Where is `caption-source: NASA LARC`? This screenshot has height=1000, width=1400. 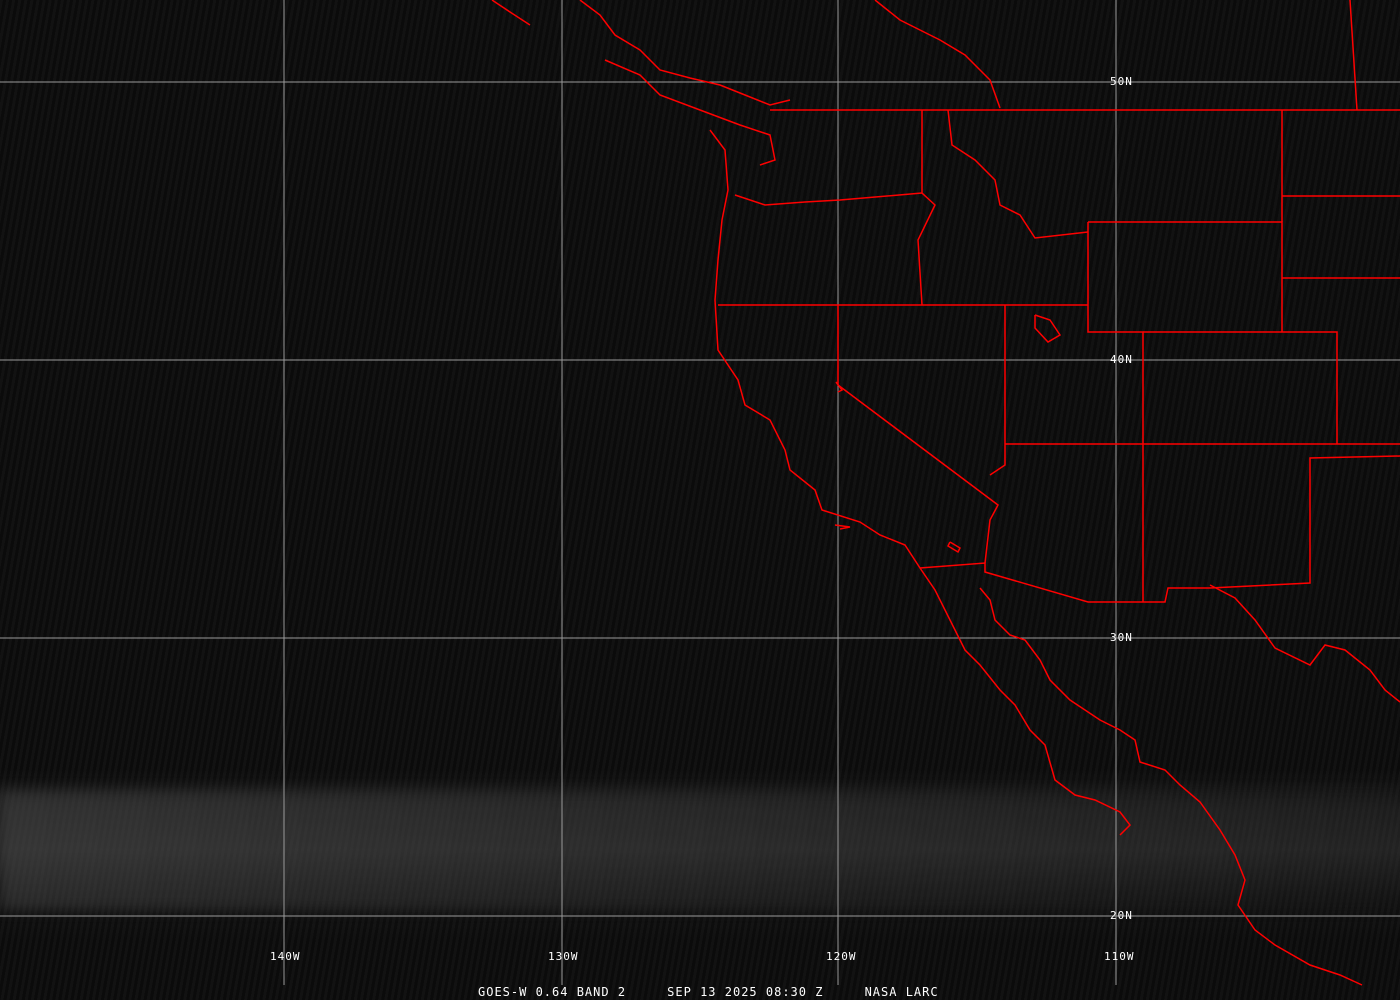
caption-source: NASA LARC is located at coordinates (901, 992).